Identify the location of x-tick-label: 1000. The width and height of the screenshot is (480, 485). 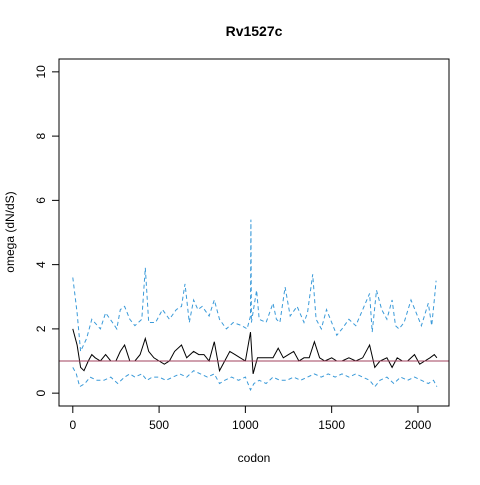
(245, 425).